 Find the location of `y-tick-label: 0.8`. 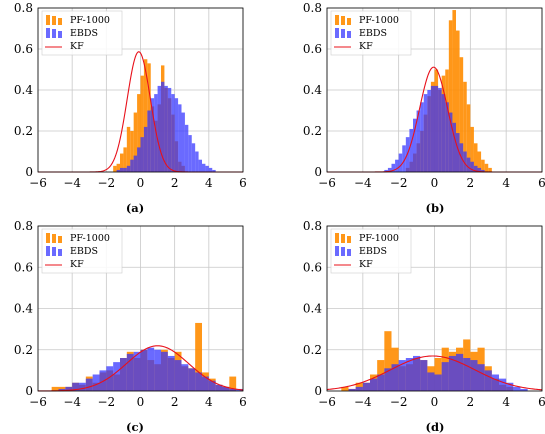

y-tick-label: 0.8 is located at coordinates (312, 8).